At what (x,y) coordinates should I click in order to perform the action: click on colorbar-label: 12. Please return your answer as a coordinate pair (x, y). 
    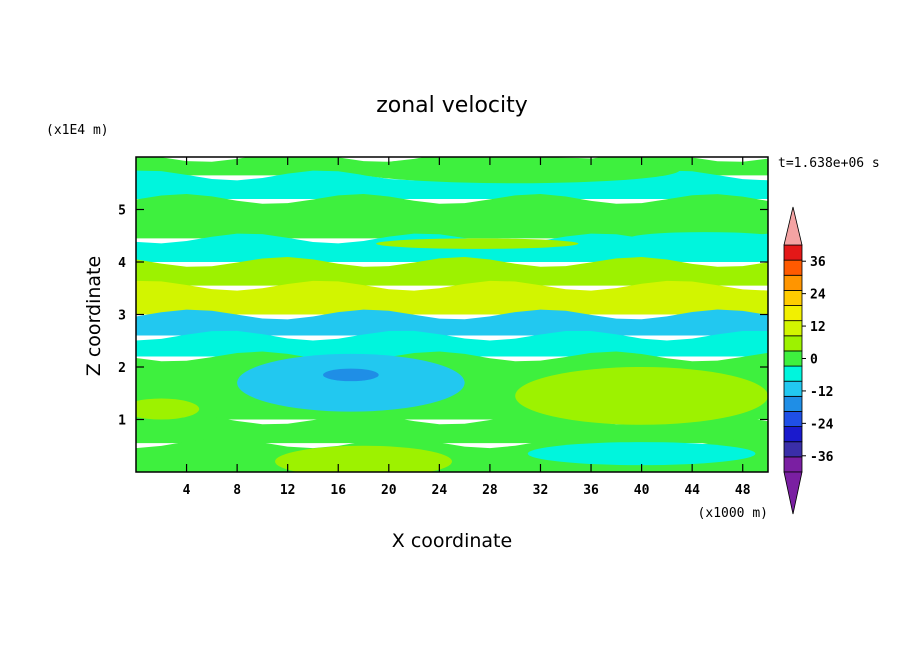
    Looking at the image, I should click on (818, 327).